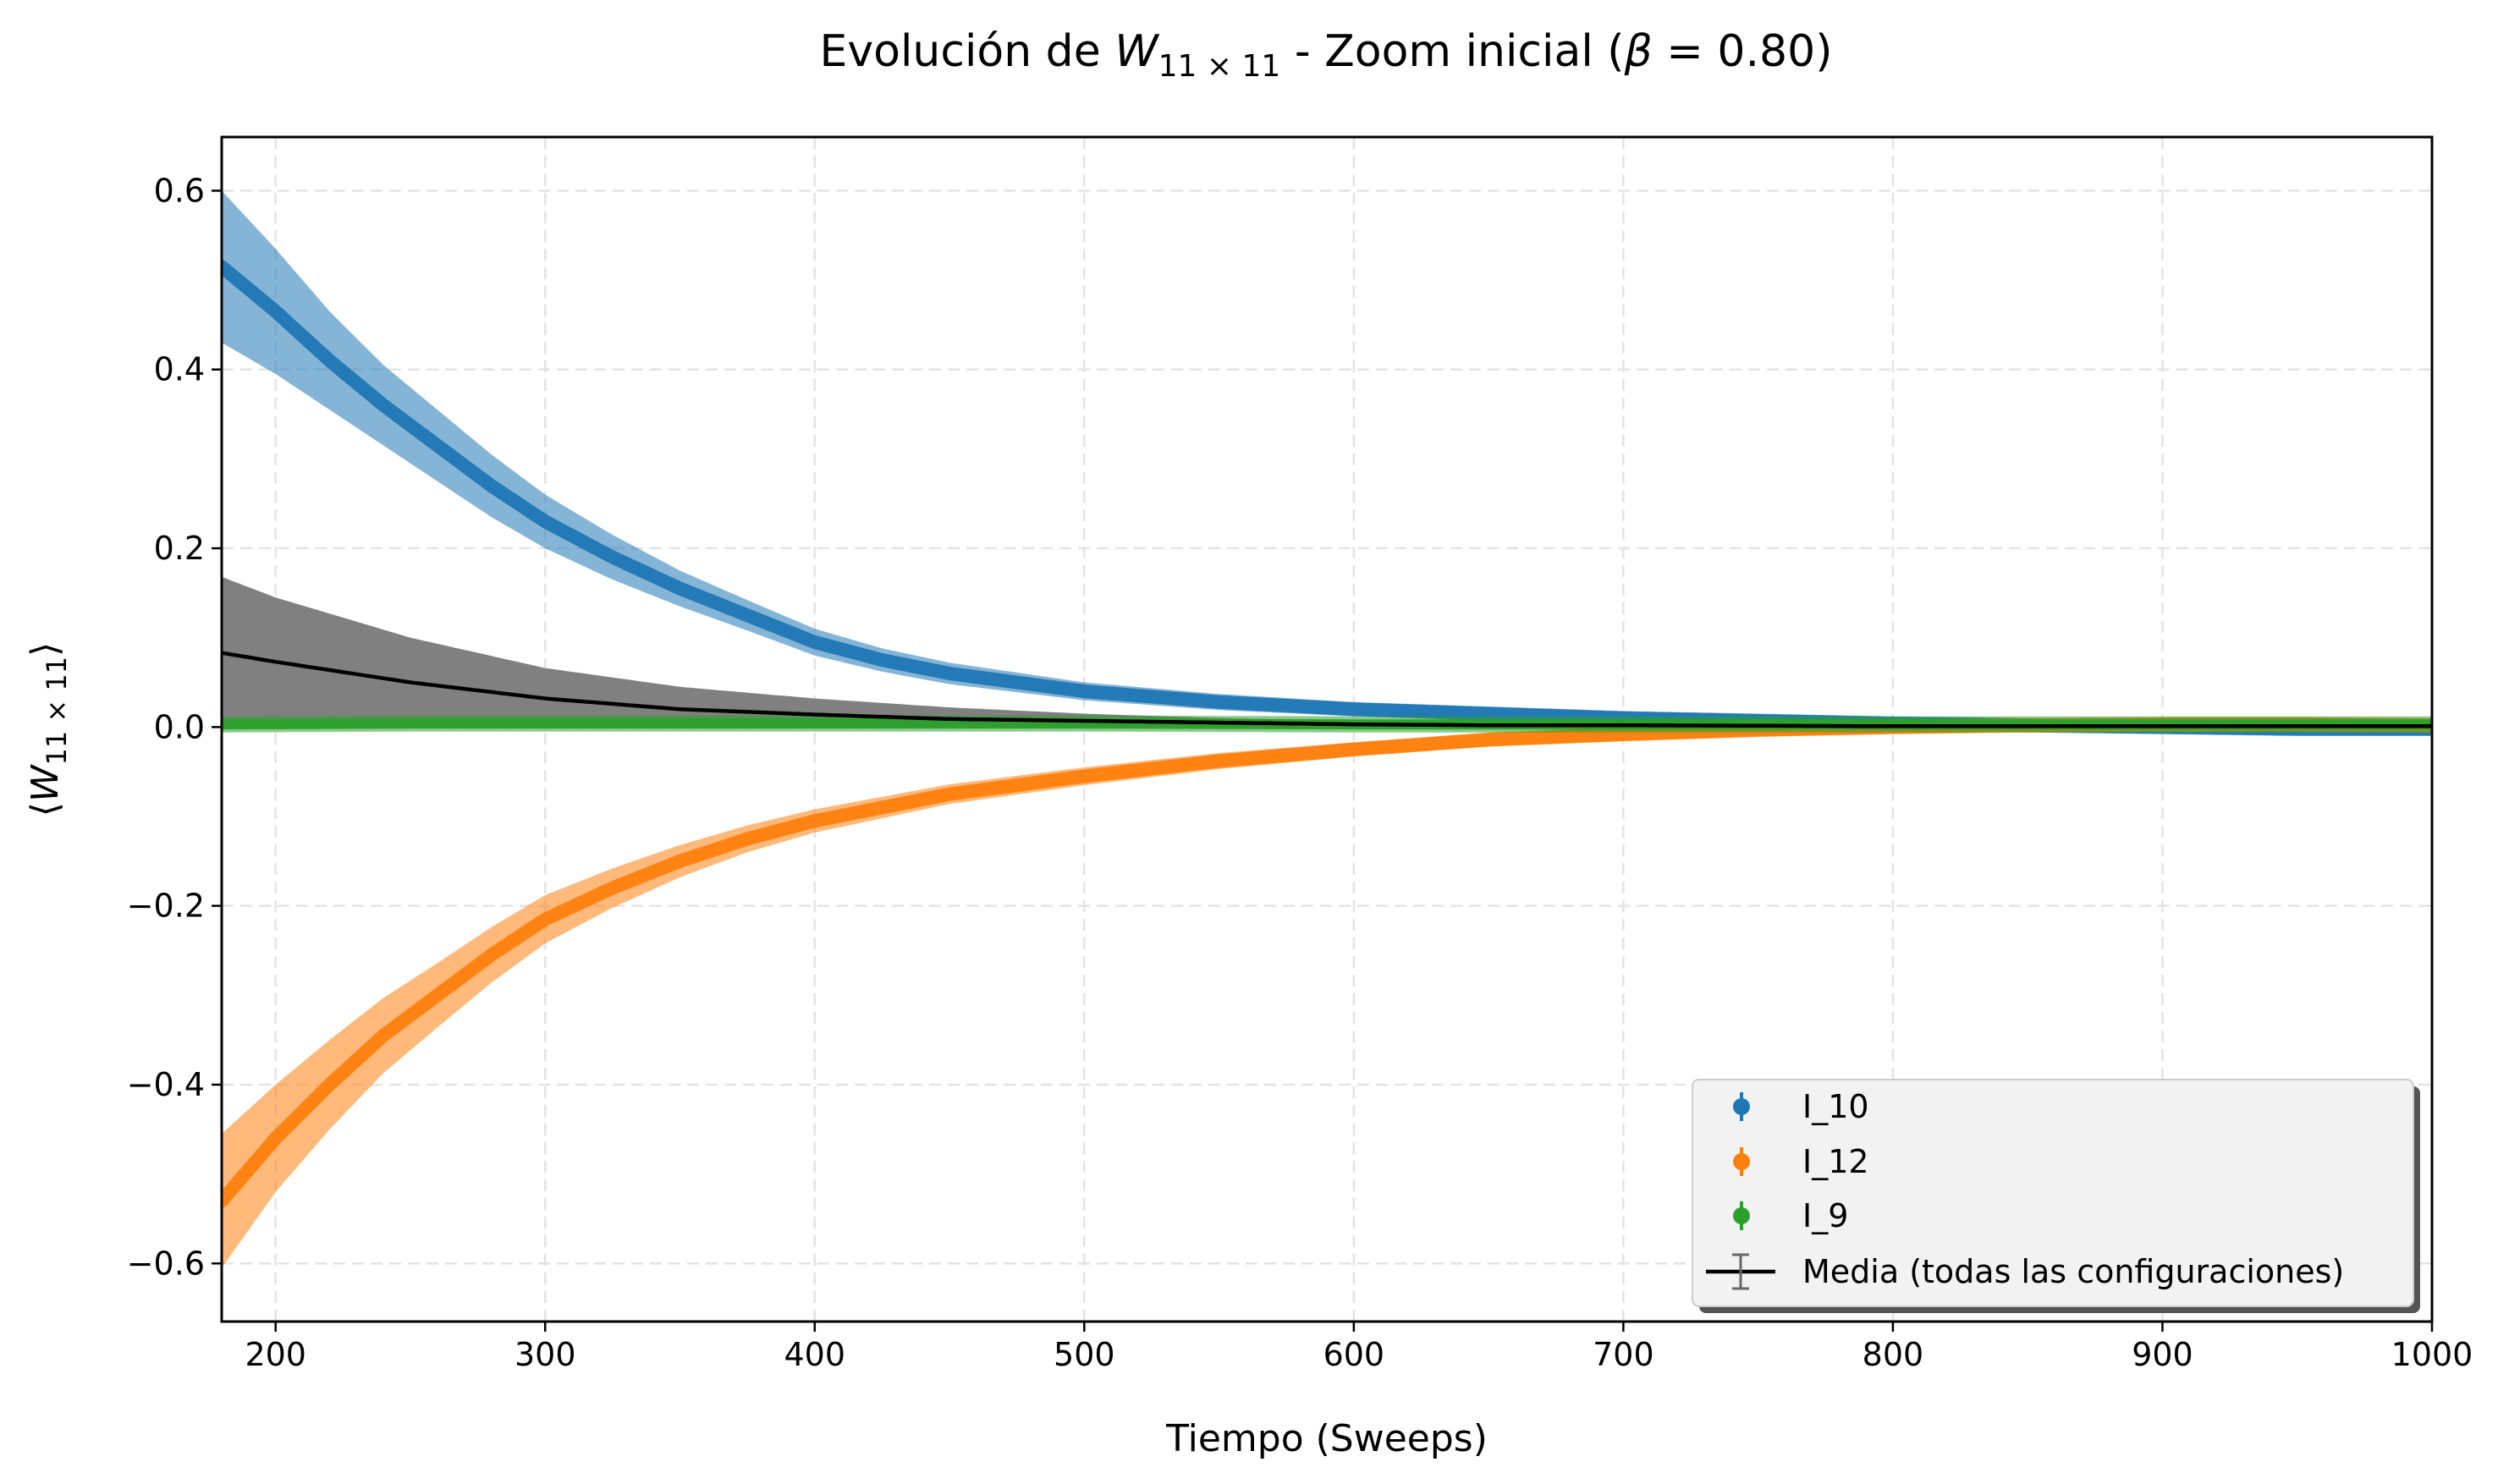 This screenshot has height=1484, width=2498. I want to click on y-axis-title: ⟨W11 × 11⟩, so click(48, 729).